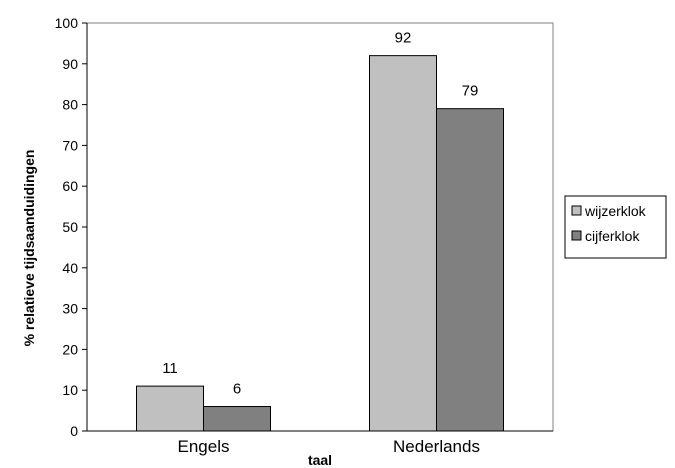 Image resolution: width=675 pixels, height=468 pixels. What do you see at coordinates (403, 243) in the screenshot?
I see `bar-wijzerklok-Nederlands` at bounding box center [403, 243].